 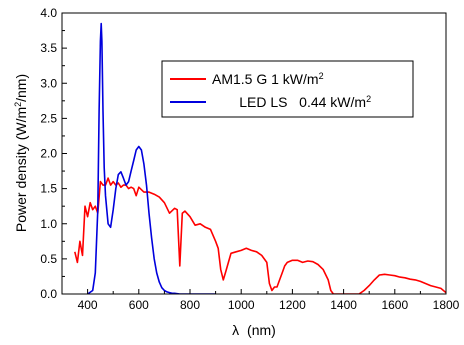 I want to click on x-axis-label: λ (nm), so click(x=254, y=330).